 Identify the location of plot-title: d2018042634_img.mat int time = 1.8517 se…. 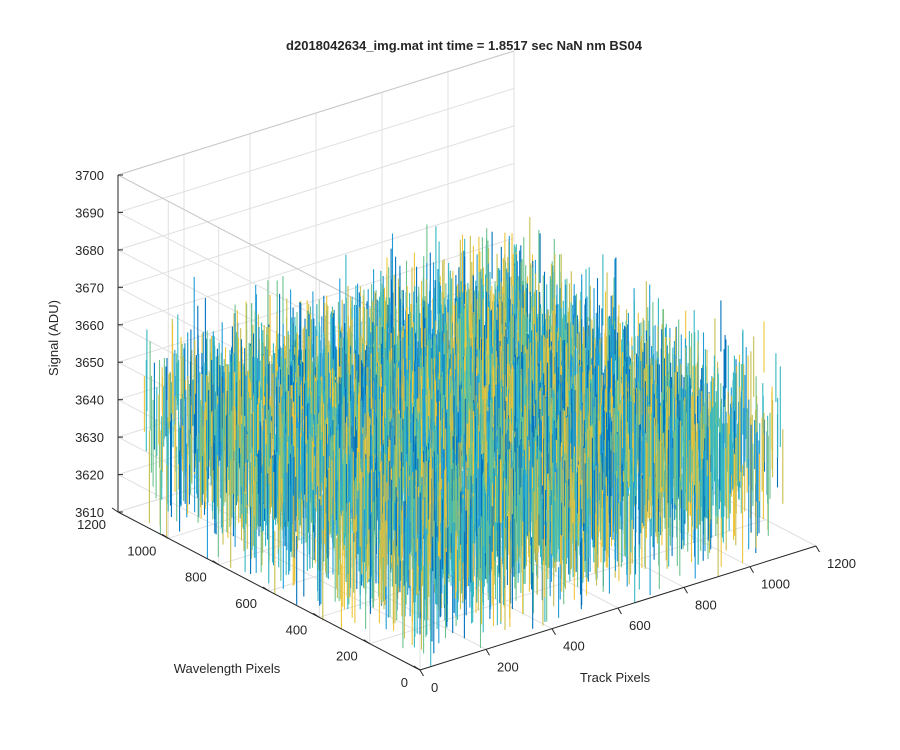
(464, 45).